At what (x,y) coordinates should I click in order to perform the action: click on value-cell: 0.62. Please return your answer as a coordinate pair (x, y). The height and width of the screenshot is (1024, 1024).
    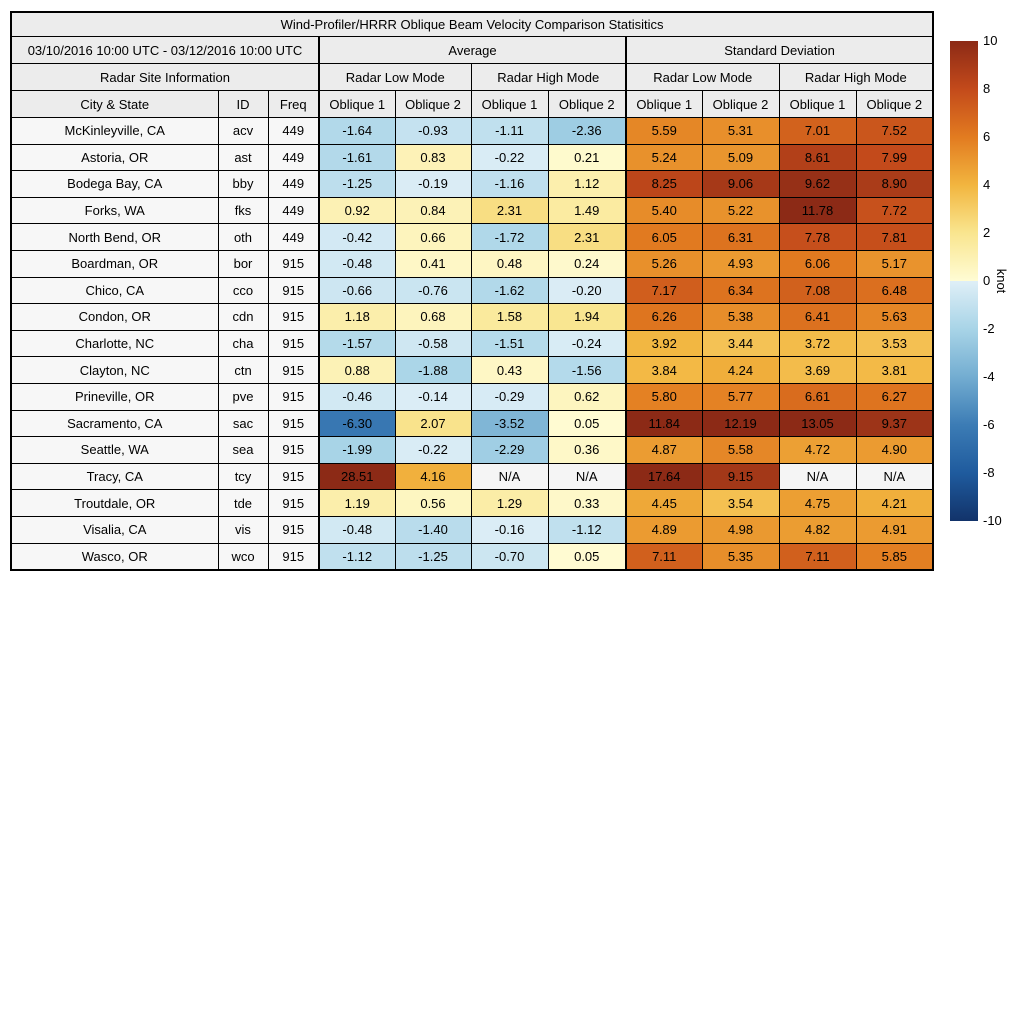
    Looking at the image, I should click on (587, 396).